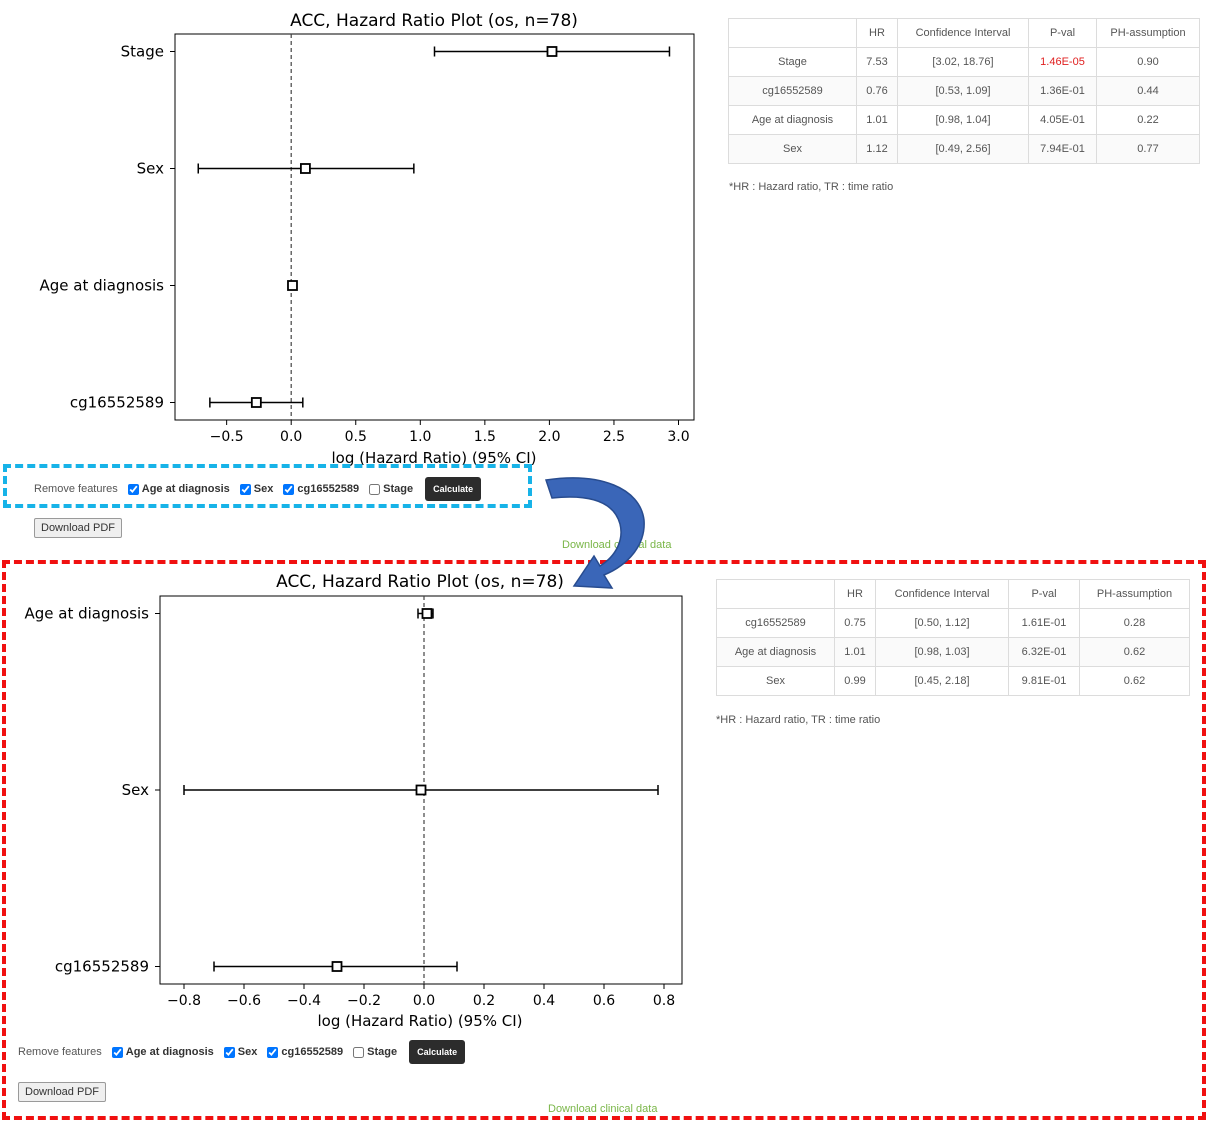  I want to click on row-ph: 0.28, so click(1134, 623).